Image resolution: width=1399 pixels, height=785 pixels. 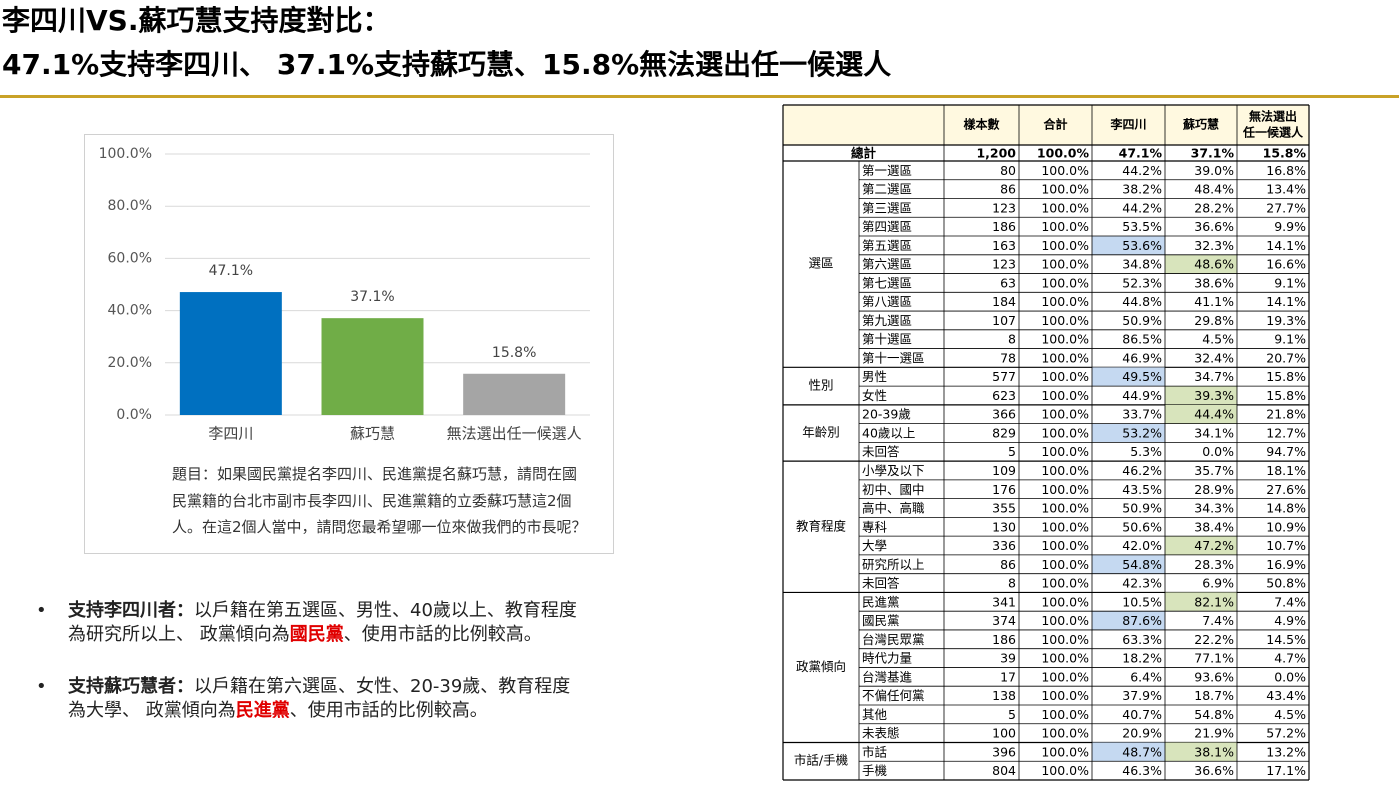 I want to click on table-cell: 38.2%, so click(x=1142, y=189).